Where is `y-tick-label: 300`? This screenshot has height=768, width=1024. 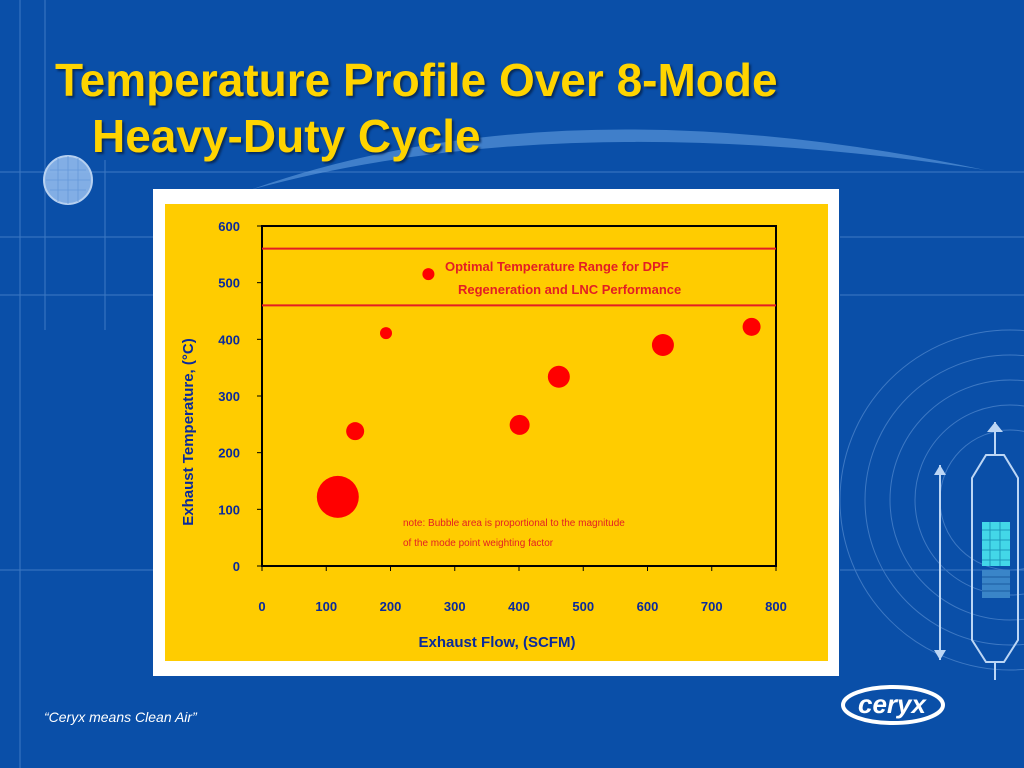 y-tick-label: 300 is located at coordinates (229, 396).